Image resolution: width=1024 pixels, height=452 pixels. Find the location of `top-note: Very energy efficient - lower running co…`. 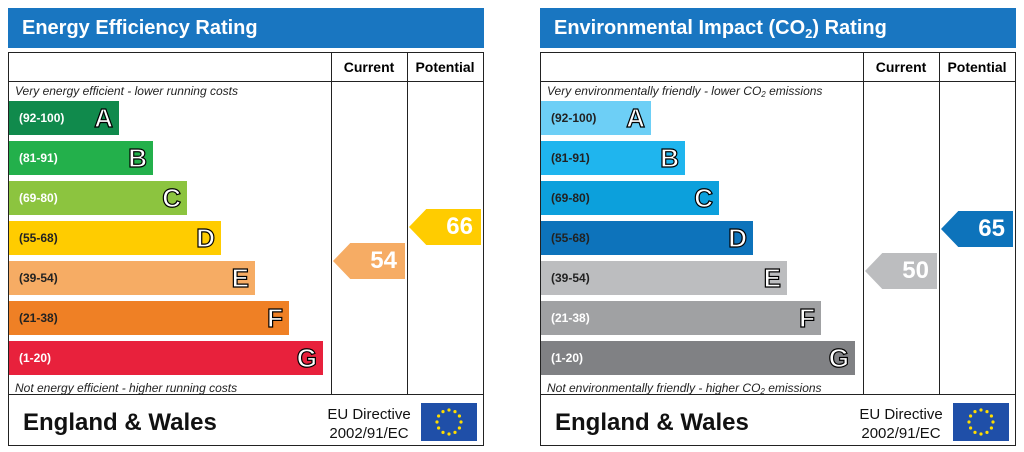

top-note: Very energy efficient - lower running co… is located at coordinates (126, 91).